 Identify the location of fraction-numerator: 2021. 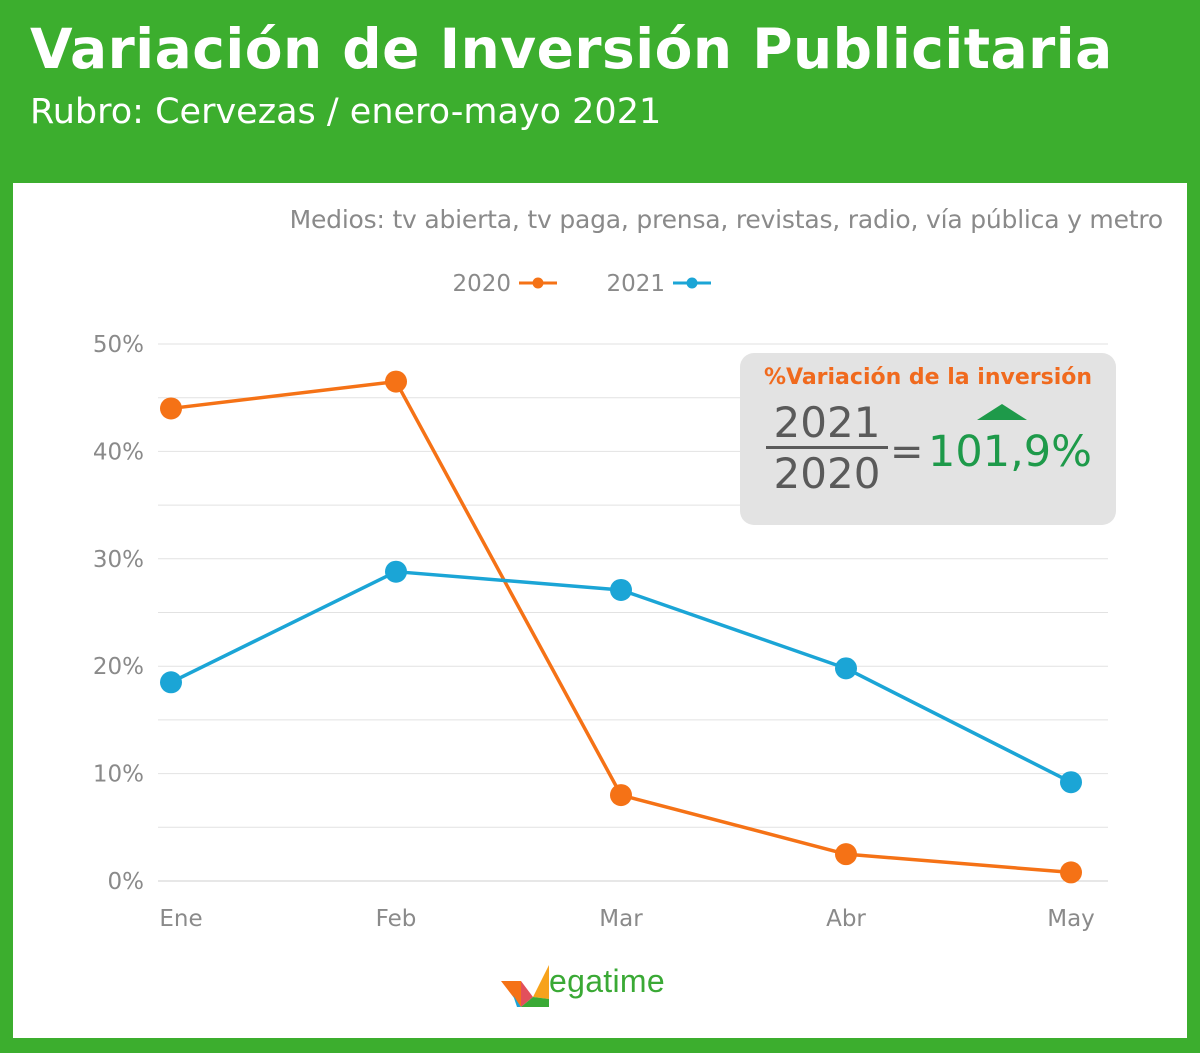
(827, 422).